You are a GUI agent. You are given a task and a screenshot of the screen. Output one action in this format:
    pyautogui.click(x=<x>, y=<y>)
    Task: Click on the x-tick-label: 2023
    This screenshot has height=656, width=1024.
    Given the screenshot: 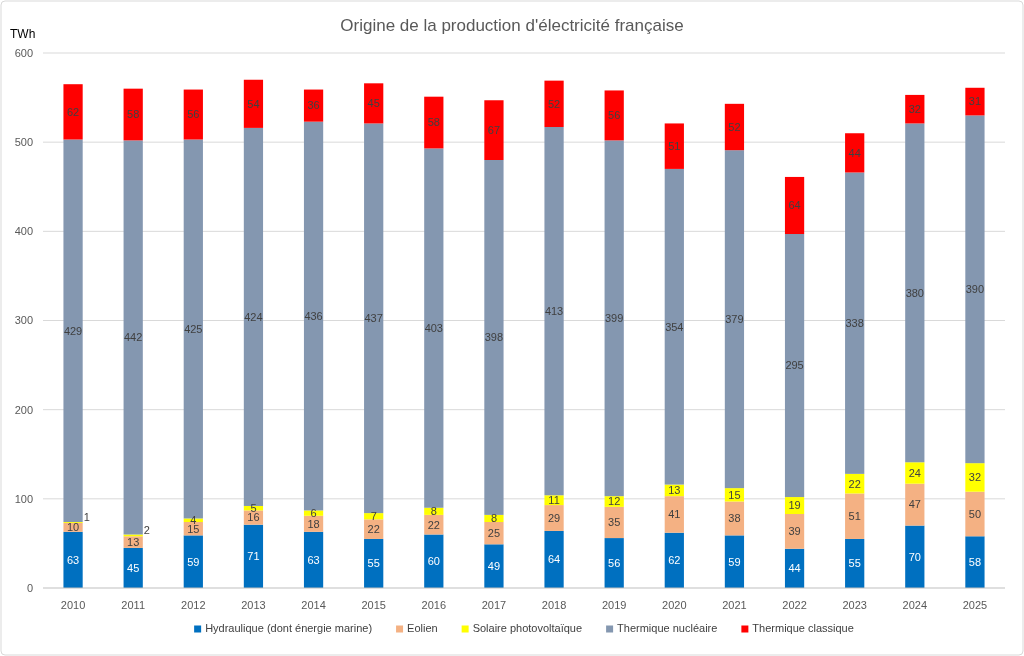 What is the action you would take?
    pyautogui.click(x=854, y=605)
    